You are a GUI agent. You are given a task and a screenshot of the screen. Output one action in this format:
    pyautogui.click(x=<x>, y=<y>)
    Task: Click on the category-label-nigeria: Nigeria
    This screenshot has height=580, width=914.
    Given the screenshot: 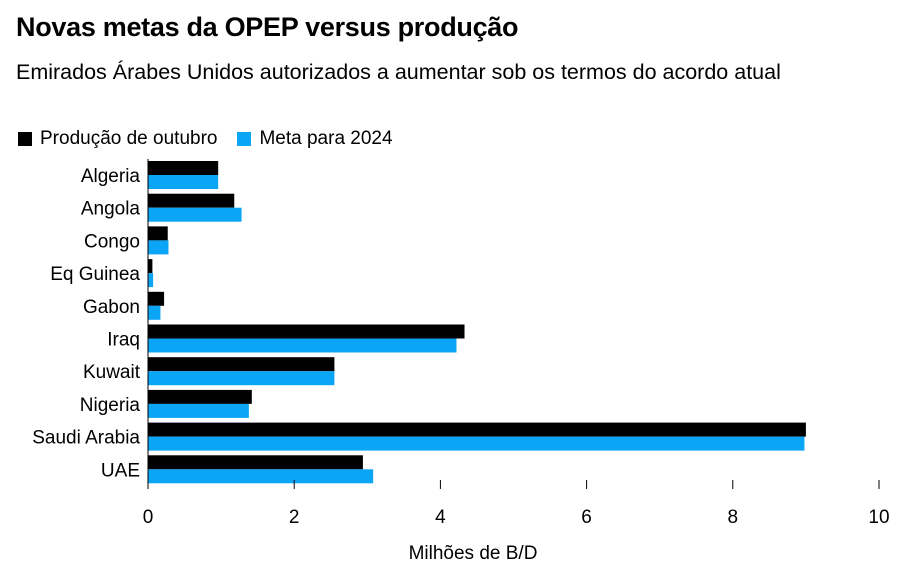 What is the action you would take?
    pyautogui.click(x=110, y=405)
    